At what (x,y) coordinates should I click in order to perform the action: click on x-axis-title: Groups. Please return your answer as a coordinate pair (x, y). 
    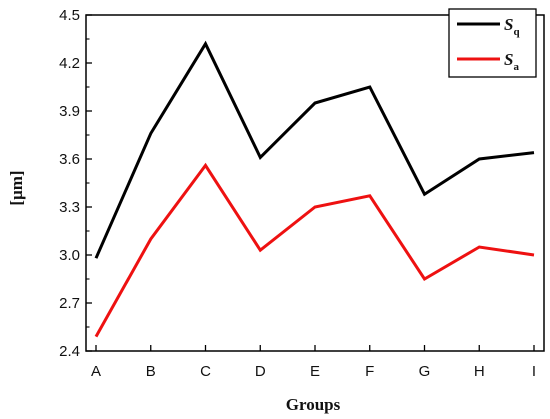
    Looking at the image, I should click on (313, 404).